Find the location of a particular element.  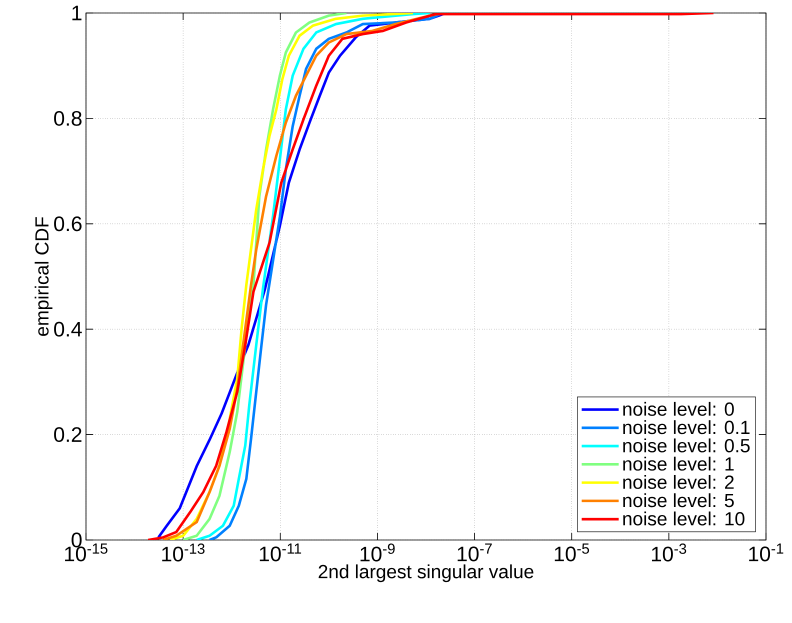

legend-label: noise level: 0.1 is located at coordinates (686, 427).